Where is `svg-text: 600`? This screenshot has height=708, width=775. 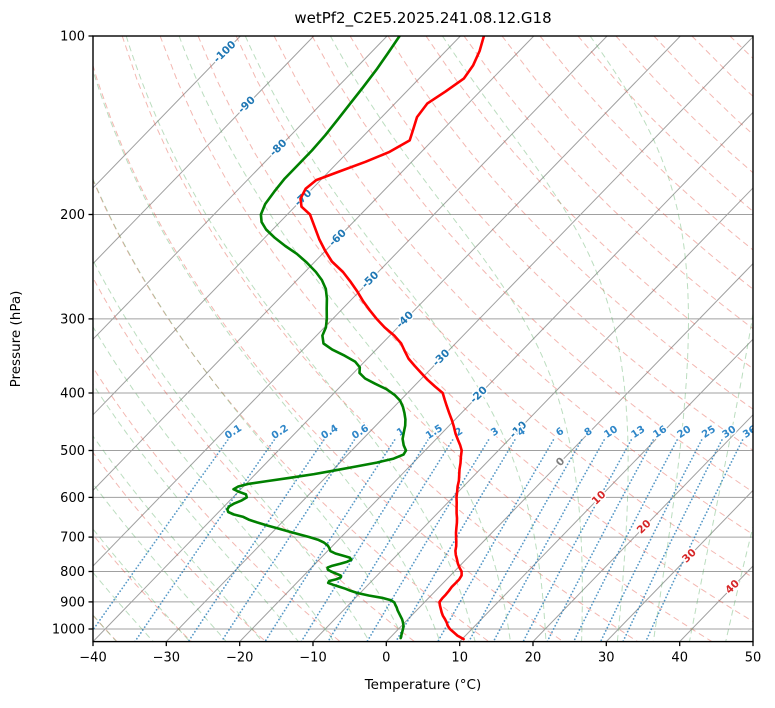
svg-text: 600 is located at coordinates (72, 498).